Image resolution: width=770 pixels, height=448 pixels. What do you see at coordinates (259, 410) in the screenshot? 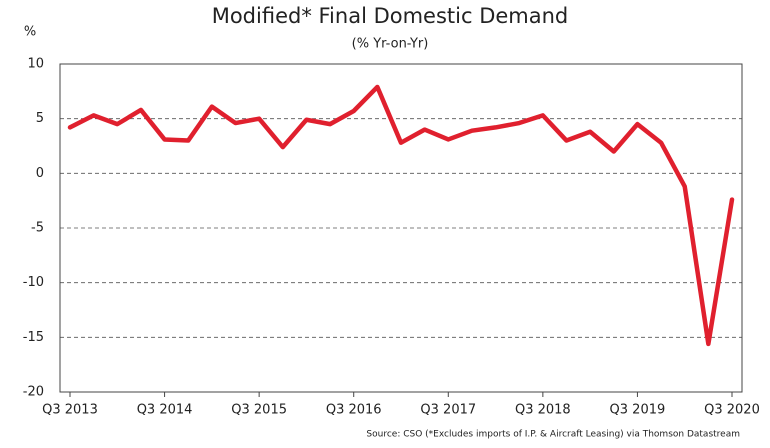
I see `x-tick-label: Q3 2015` at bounding box center [259, 410].